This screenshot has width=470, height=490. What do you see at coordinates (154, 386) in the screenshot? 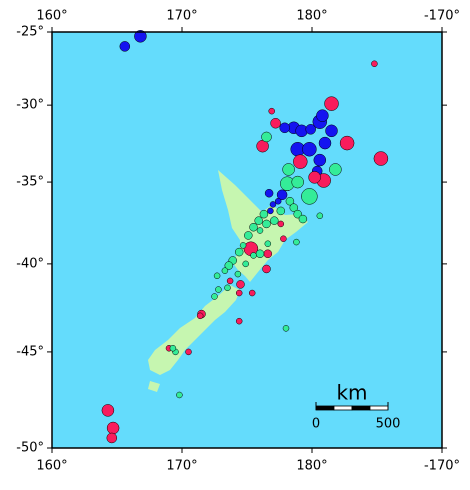
I see `stewart-island` at bounding box center [154, 386].